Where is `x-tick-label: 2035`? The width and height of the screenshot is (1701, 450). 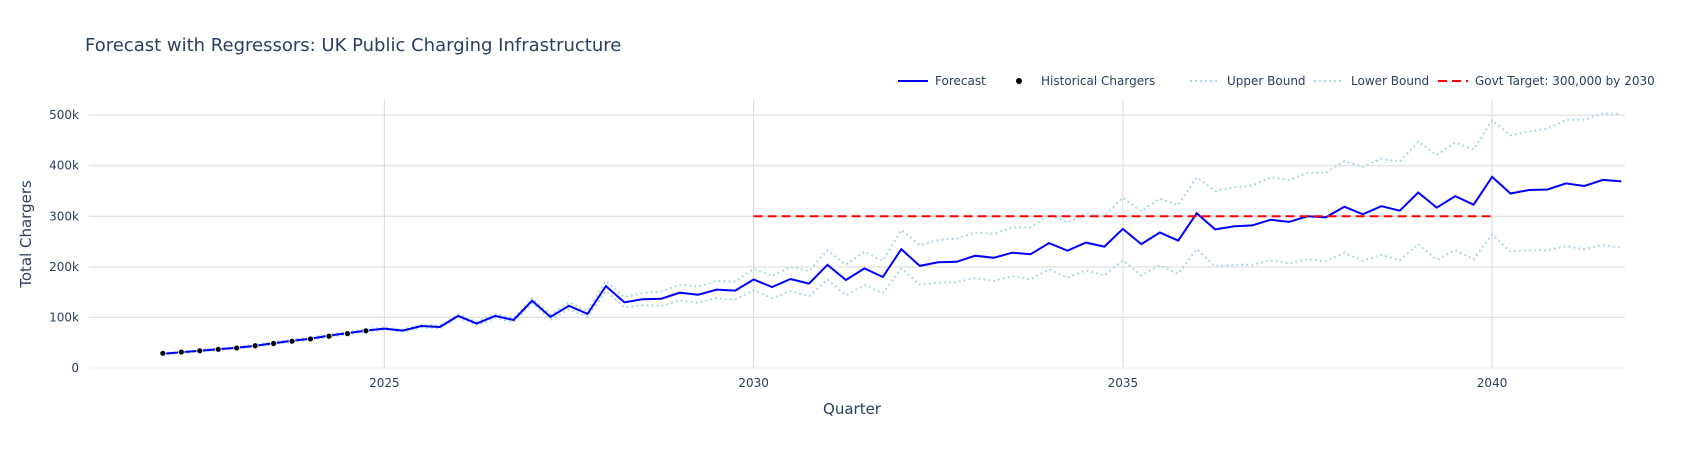
x-tick-label: 2035 is located at coordinates (1123, 383).